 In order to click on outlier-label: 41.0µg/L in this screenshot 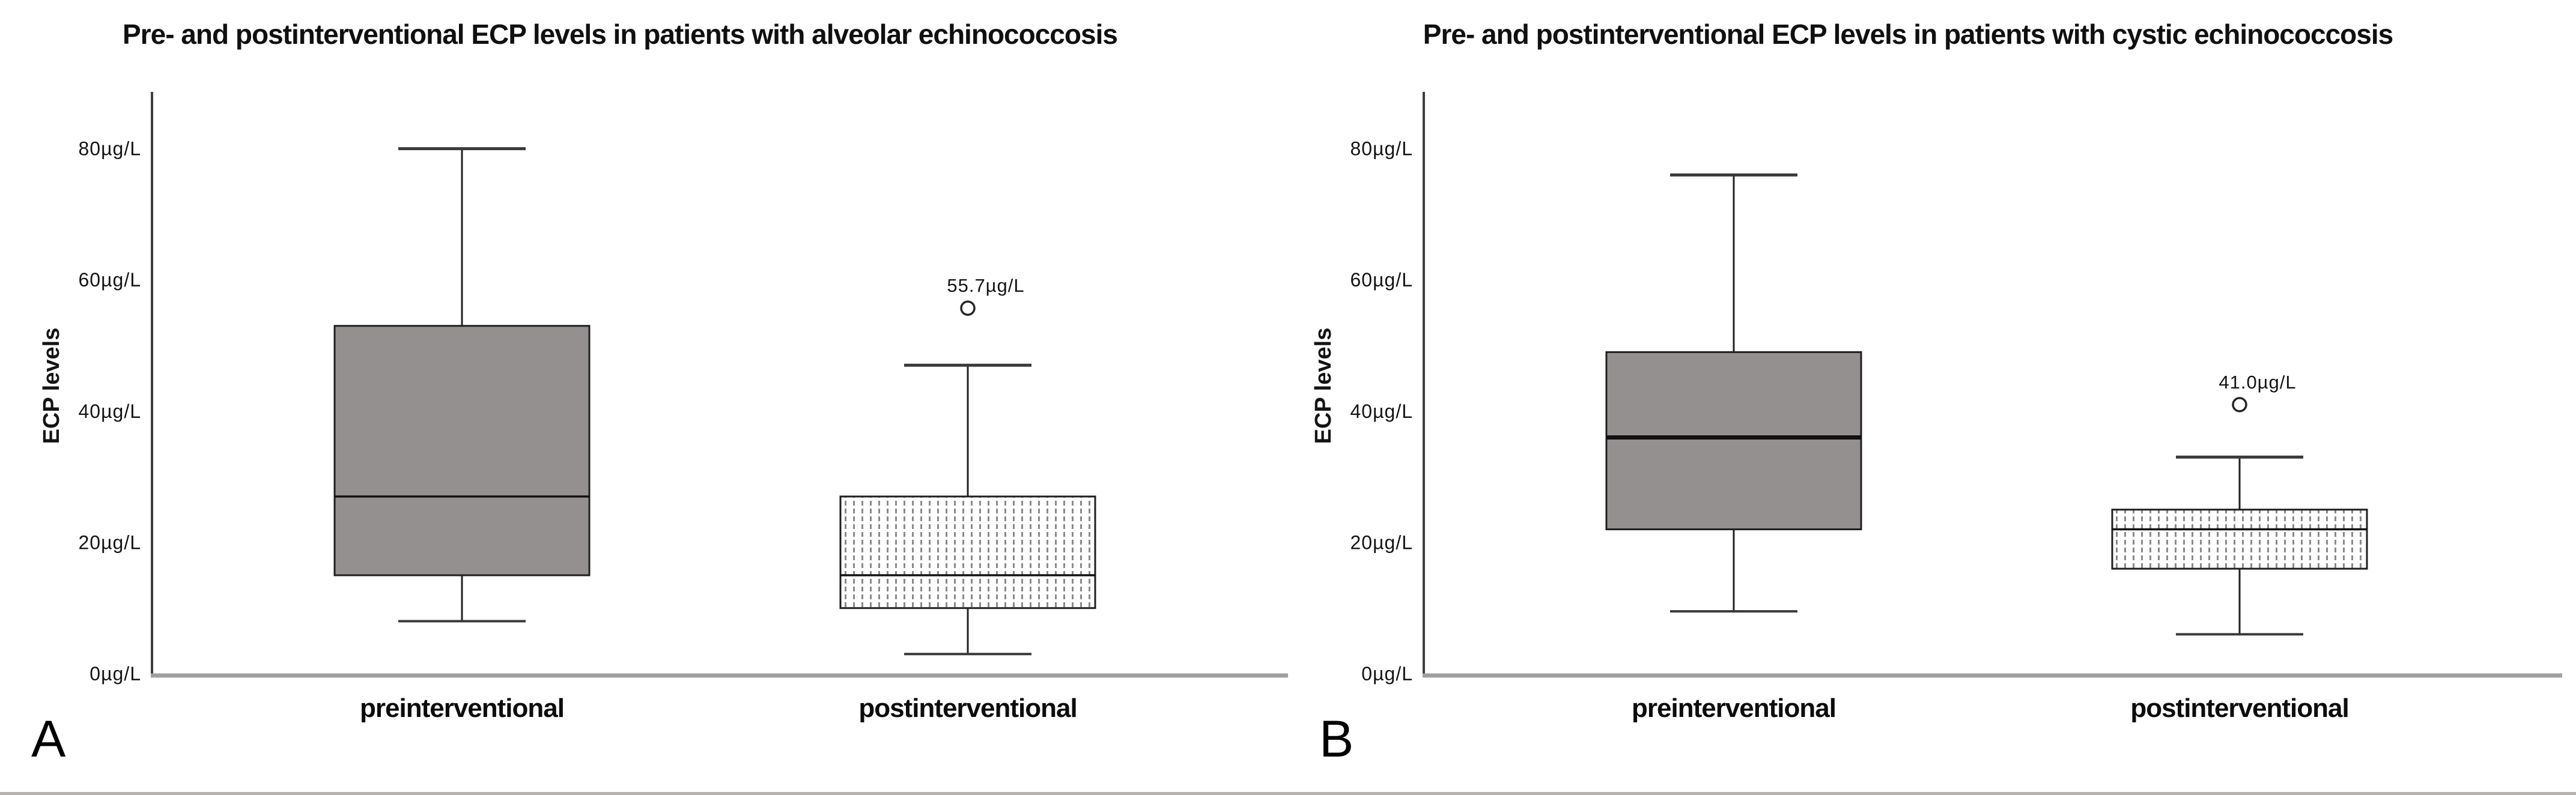, I will do `click(2257, 382)`.